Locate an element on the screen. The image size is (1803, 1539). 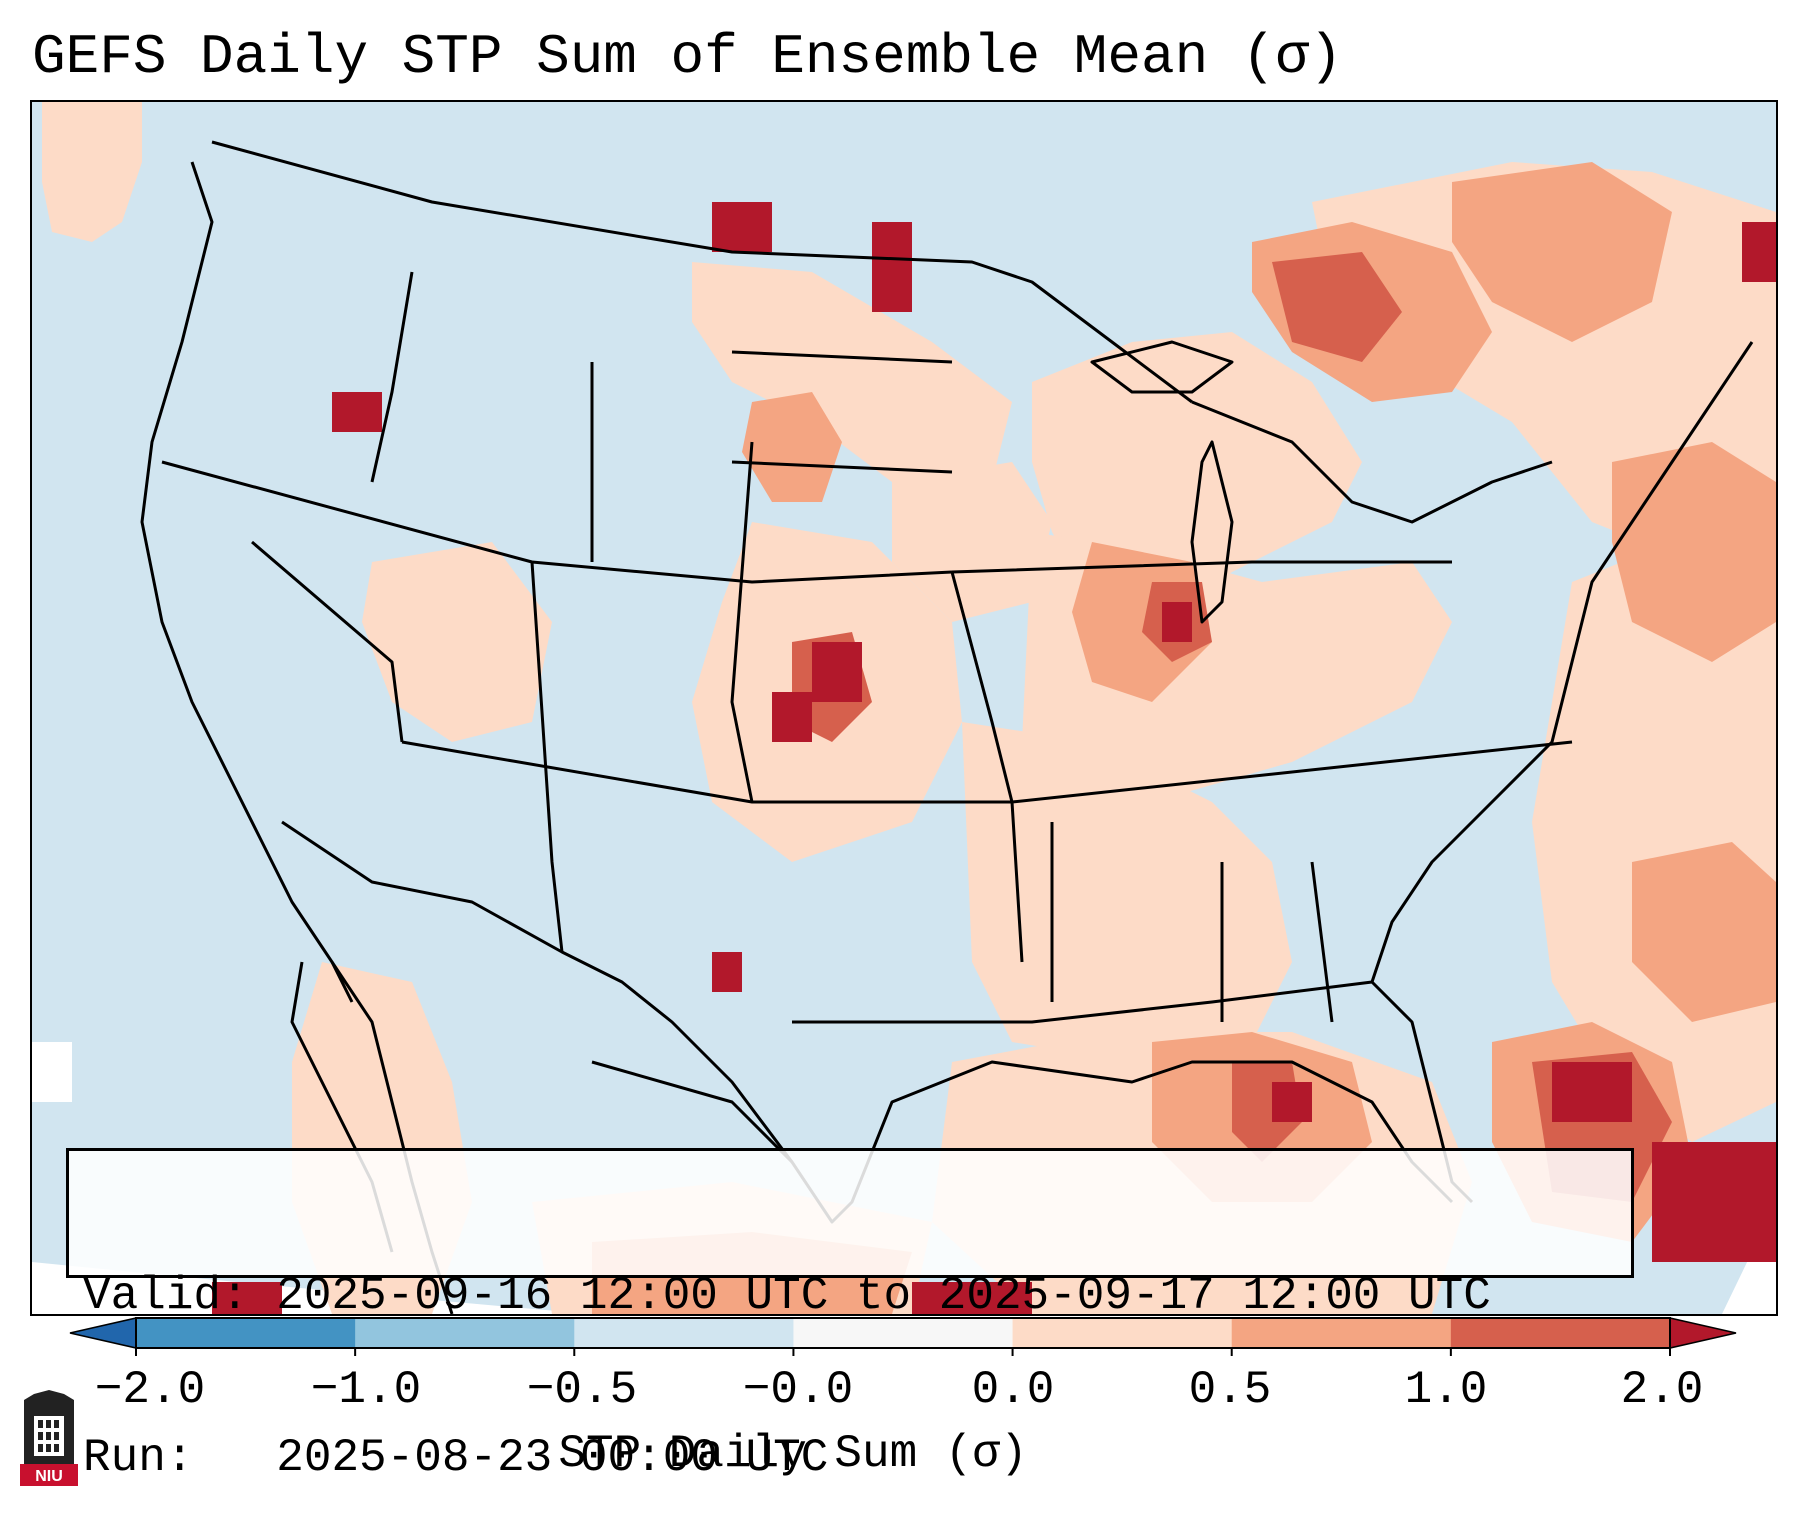
colorbar-tick-label-3: −0.0 is located at coordinates (798, 1390).